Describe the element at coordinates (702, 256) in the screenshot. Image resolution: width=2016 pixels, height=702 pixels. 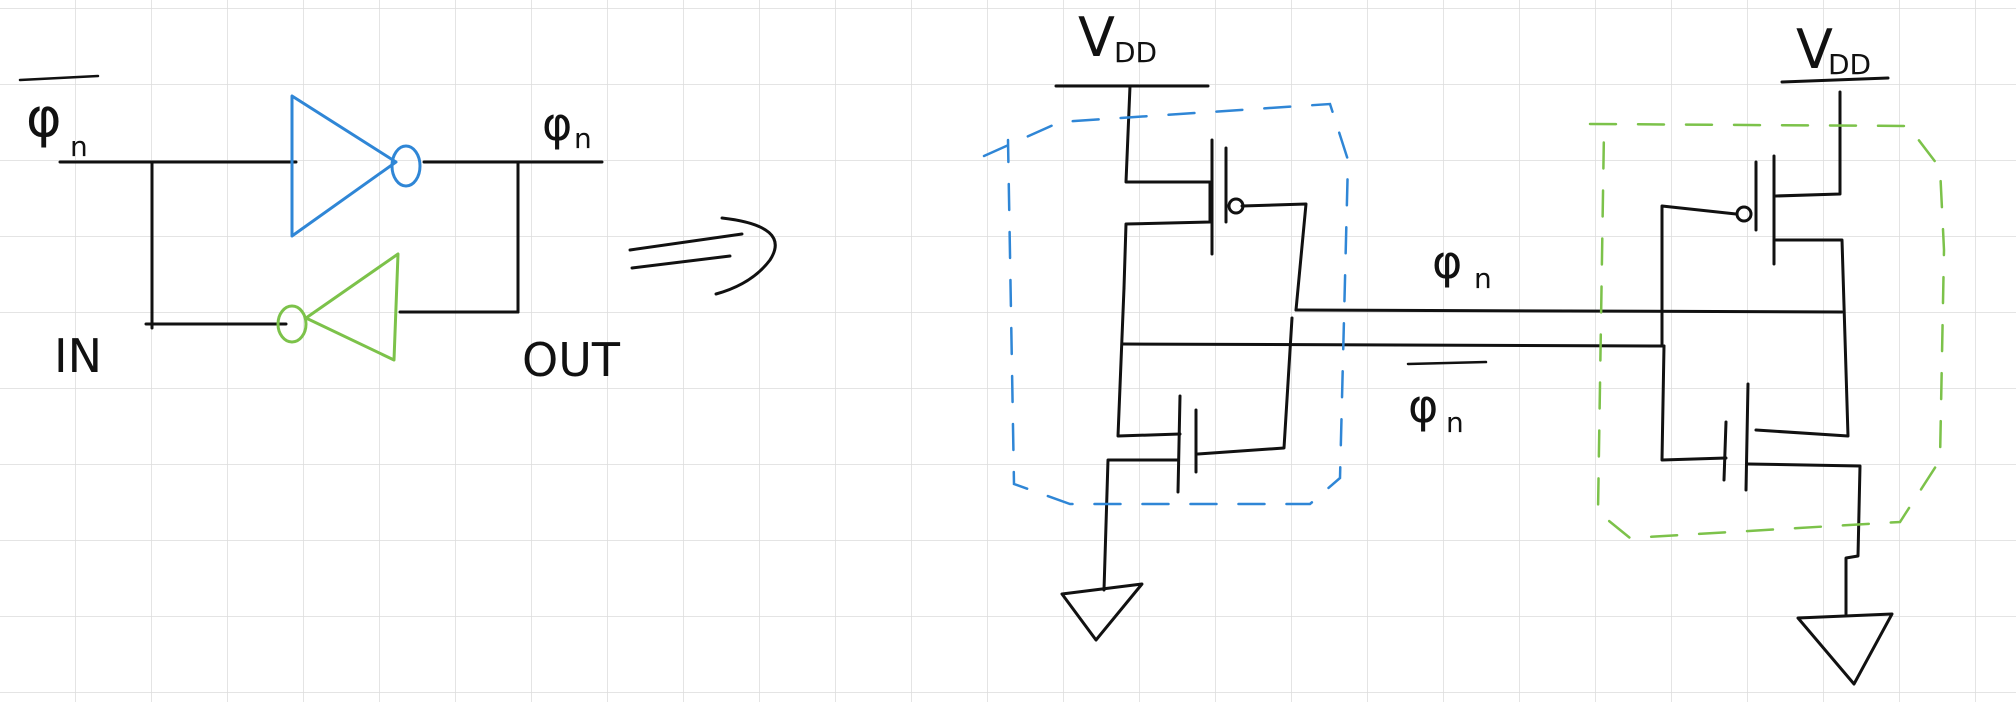
I see `implies-arrow` at that location.